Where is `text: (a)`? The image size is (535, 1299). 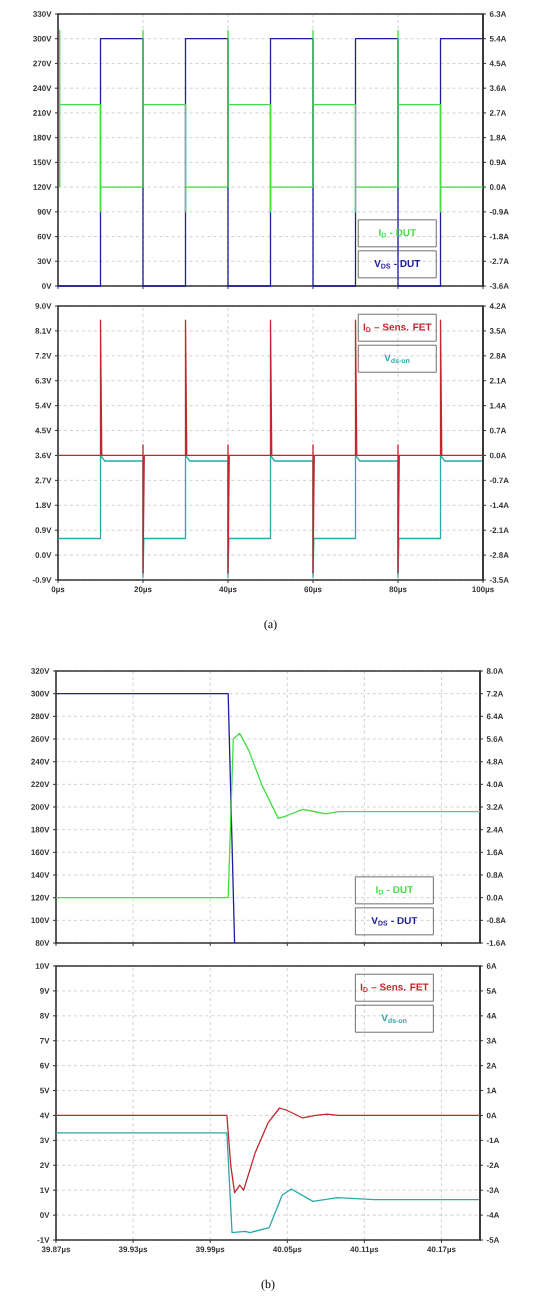 text: (a) is located at coordinates (270, 625).